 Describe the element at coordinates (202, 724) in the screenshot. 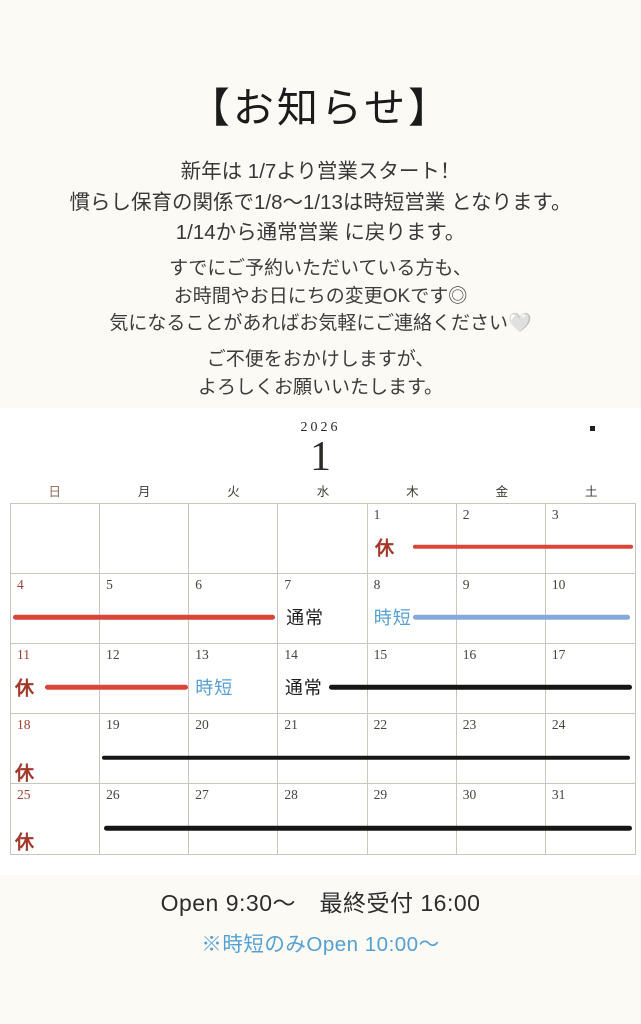

I see `date-number: 20` at that location.